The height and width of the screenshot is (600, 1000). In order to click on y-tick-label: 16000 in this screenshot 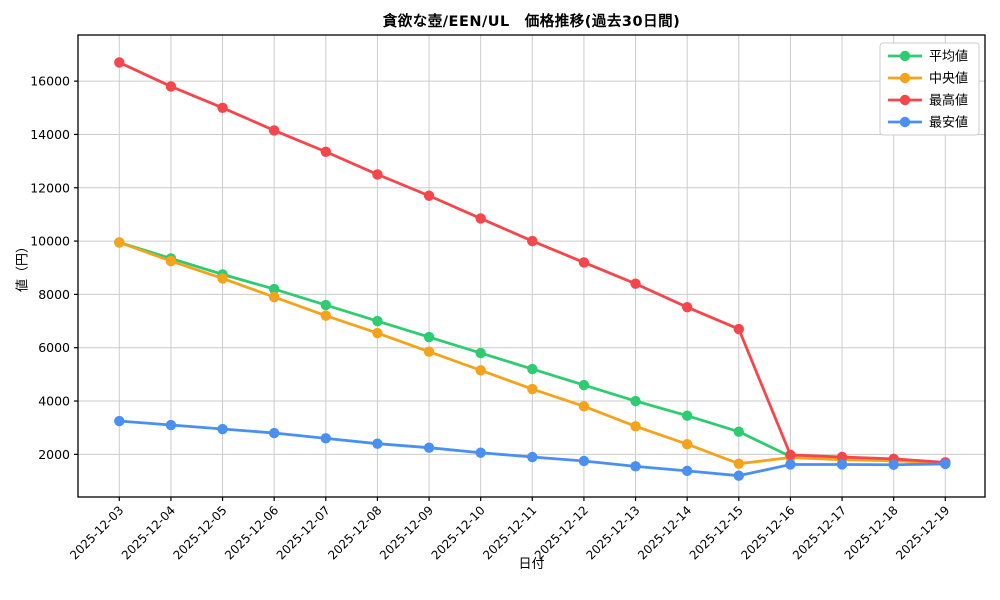, I will do `click(50, 81)`.